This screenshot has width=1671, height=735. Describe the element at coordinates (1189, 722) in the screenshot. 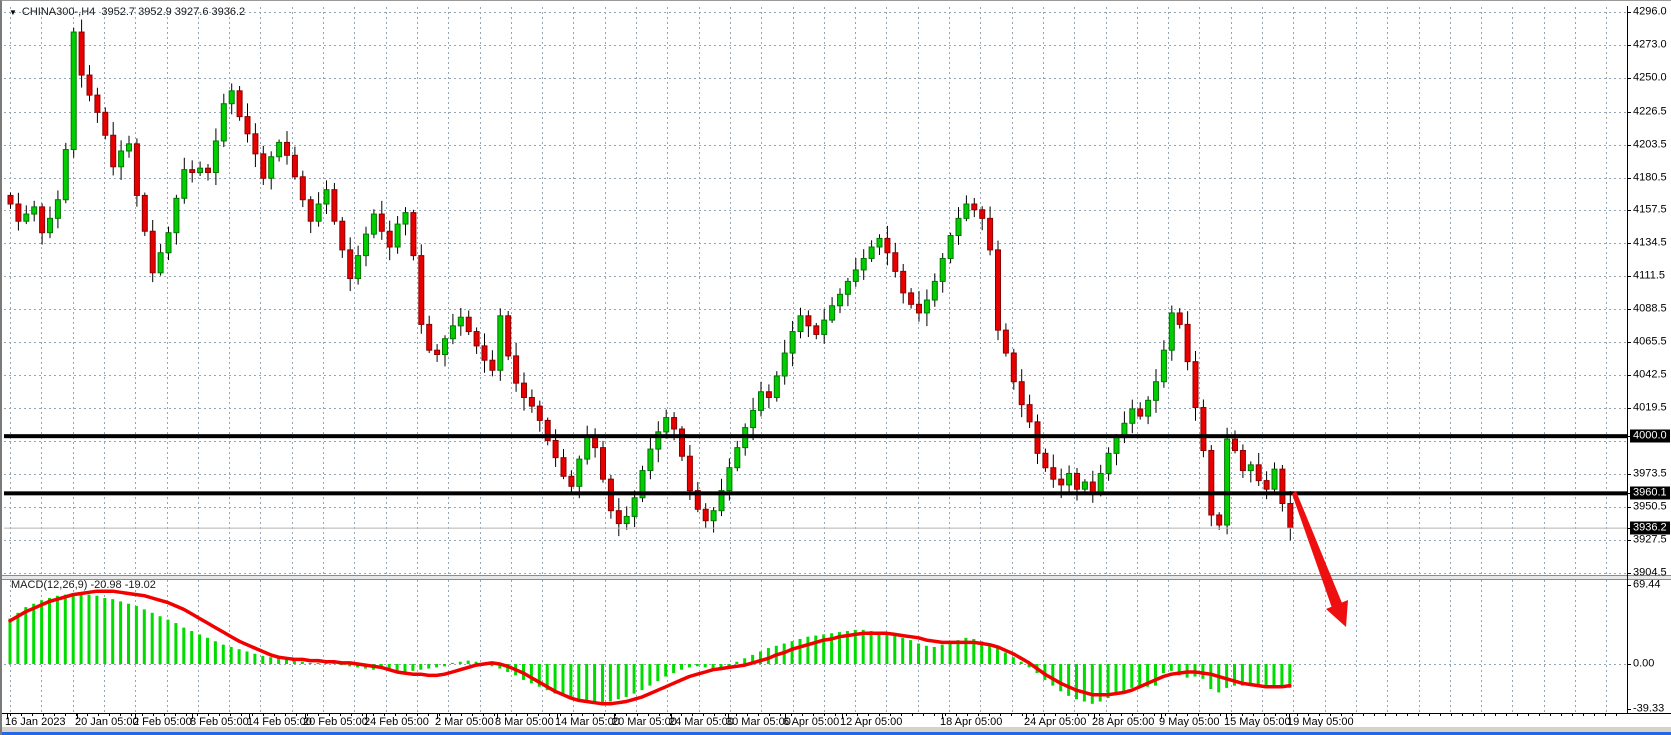

I see `time-axis-label: 9 May 05:00` at that location.